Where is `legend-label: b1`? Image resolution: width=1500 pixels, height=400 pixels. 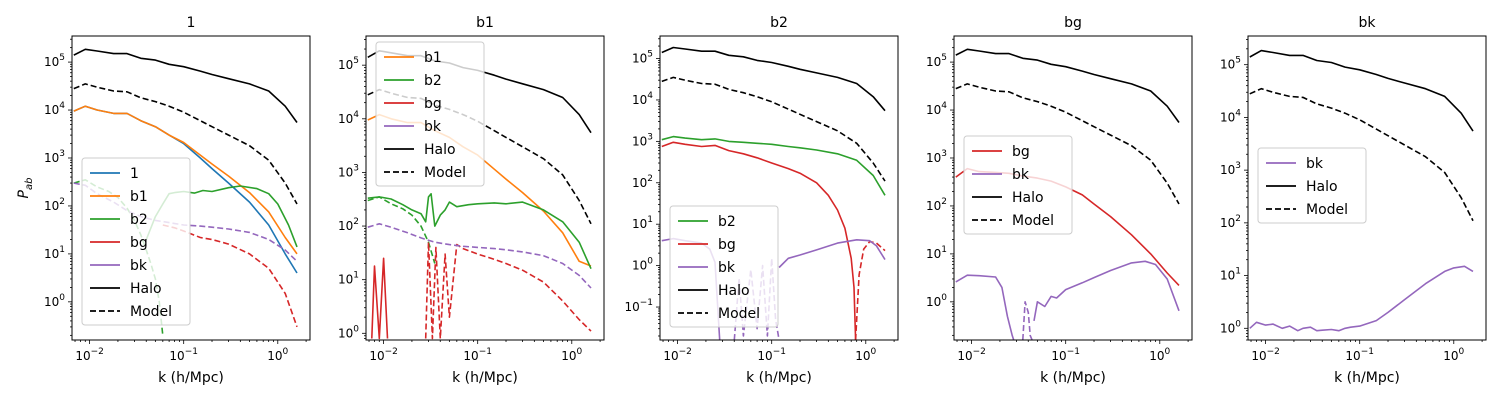
legend-label: b1 is located at coordinates (433, 58).